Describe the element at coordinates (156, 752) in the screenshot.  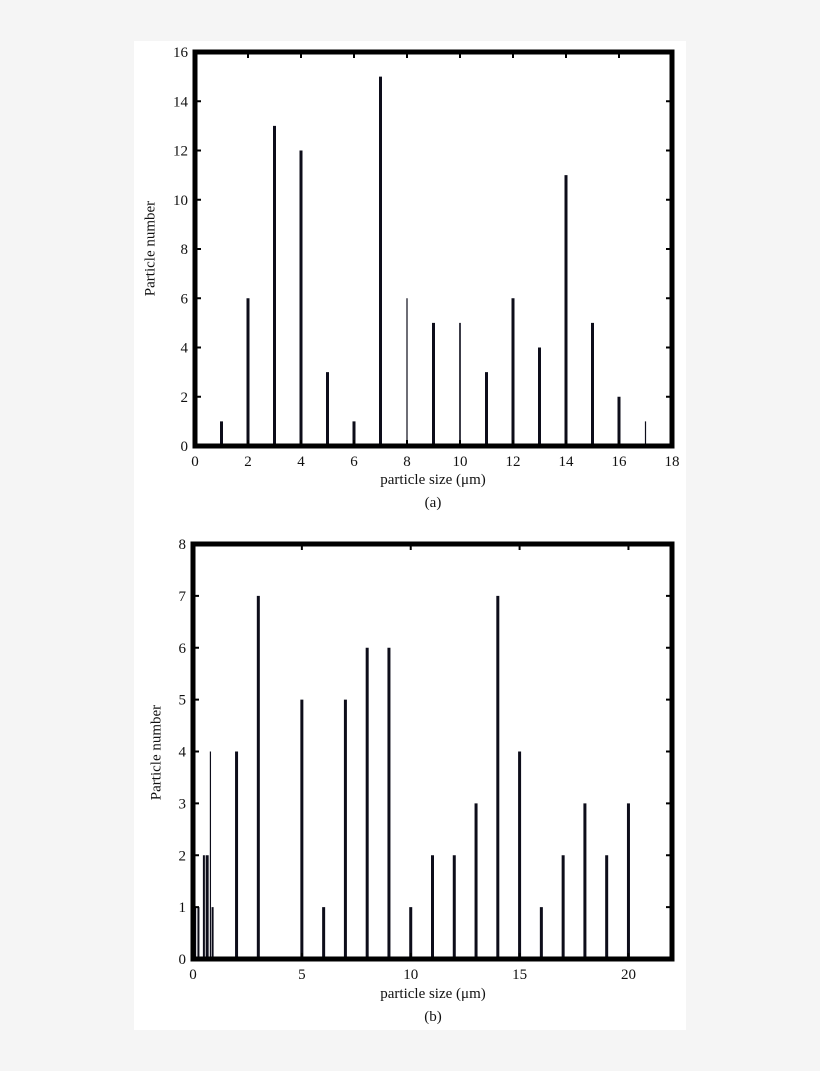
I see `chart-b-y-axis-label: Particle number` at that location.